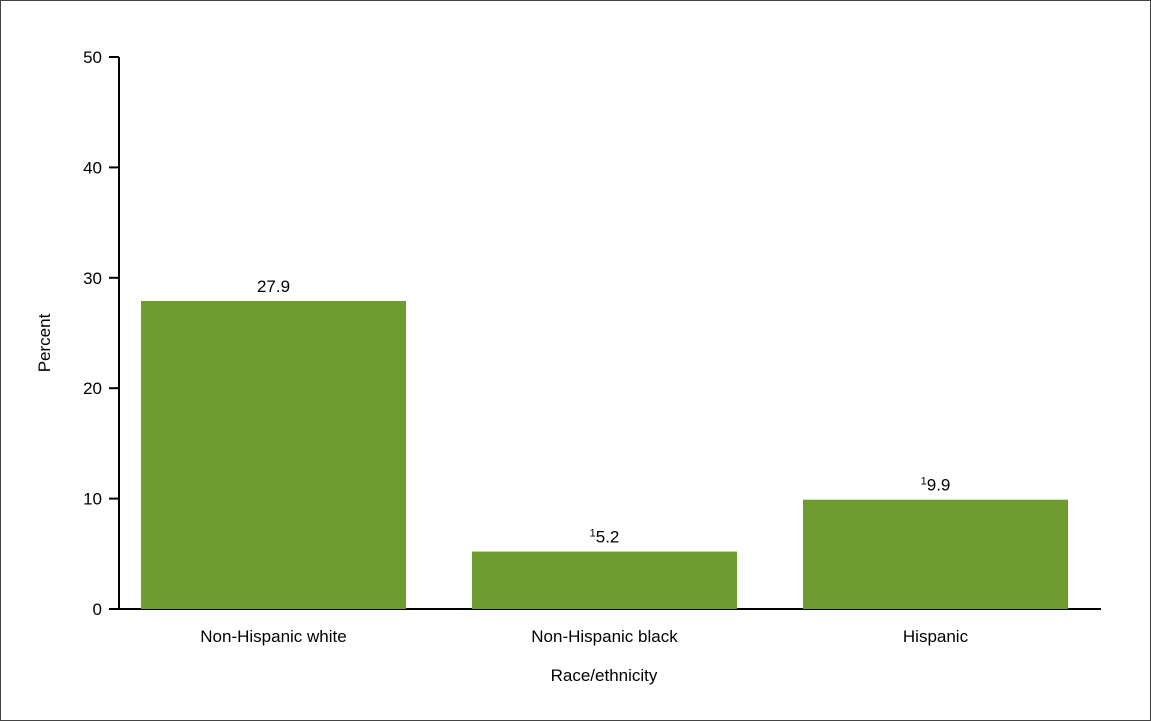 This screenshot has width=1151, height=721. I want to click on y-axis-title: Percent, so click(44, 342).